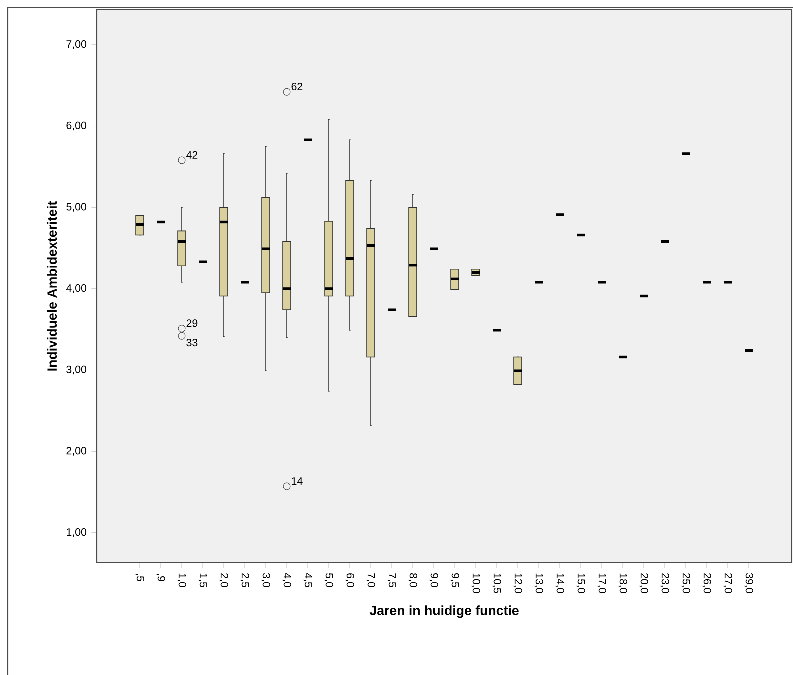 This screenshot has width=793, height=675. I want to click on annotation: 14, so click(297, 481).